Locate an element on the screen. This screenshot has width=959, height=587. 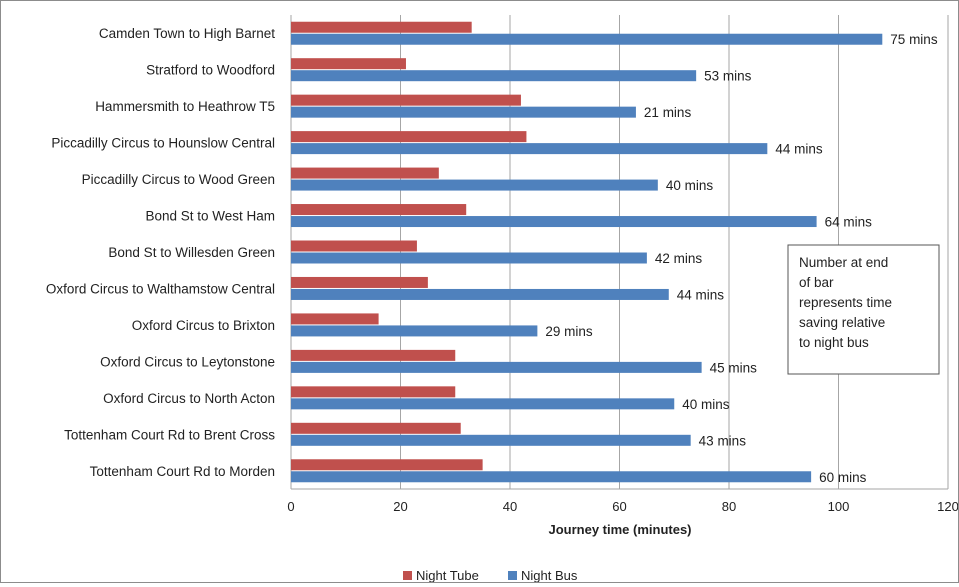
legend-label: Night Bus is located at coordinates (549, 575).